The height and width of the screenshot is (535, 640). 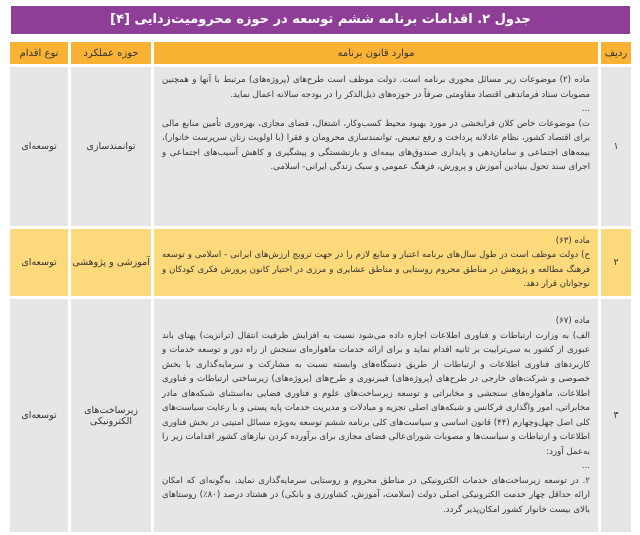 I want to click on header-domain: حوزه عملکرد, so click(x=111, y=53).